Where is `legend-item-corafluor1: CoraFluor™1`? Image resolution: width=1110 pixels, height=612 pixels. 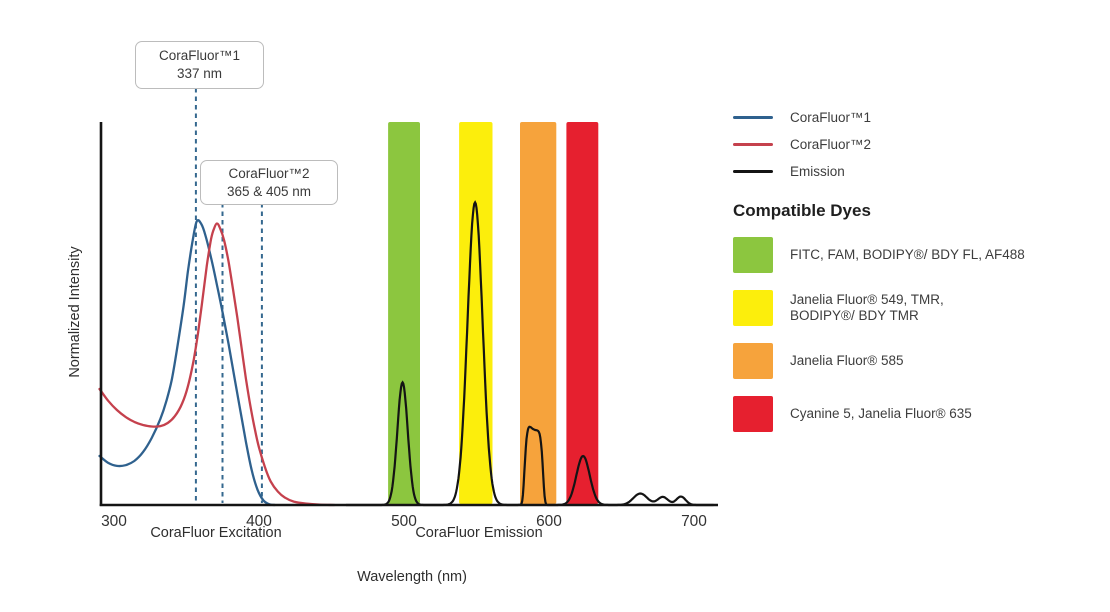 legend-item-corafluor1: CoraFluor™1 is located at coordinates (802, 117).